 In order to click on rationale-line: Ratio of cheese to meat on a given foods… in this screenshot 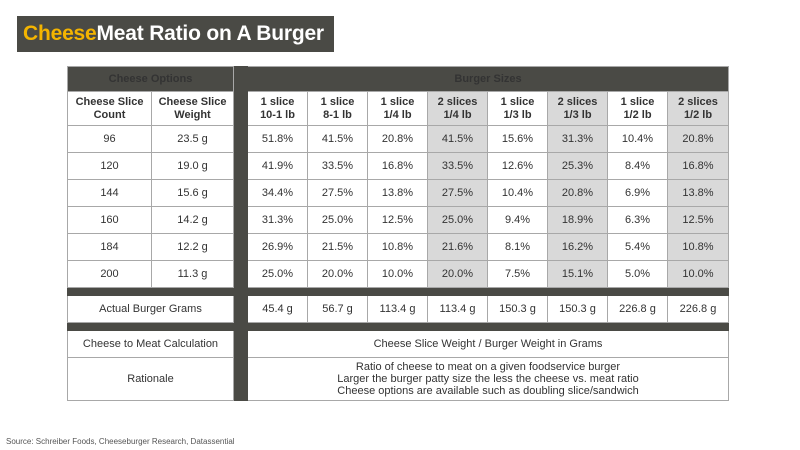, I will do `click(488, 367)`.